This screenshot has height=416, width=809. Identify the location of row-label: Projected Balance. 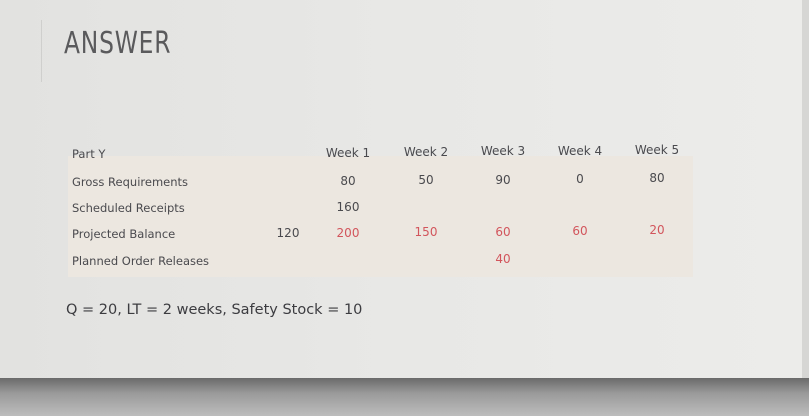
(124, 234).